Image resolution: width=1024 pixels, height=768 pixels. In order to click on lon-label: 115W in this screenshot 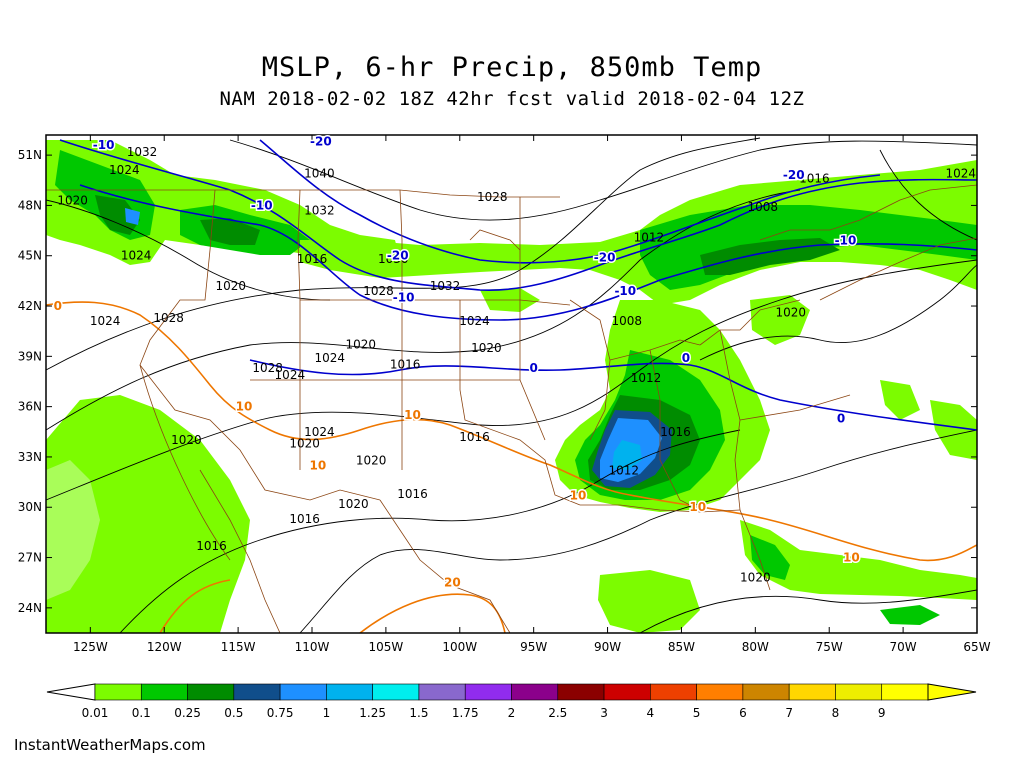, I will do `click(238, 647)`.